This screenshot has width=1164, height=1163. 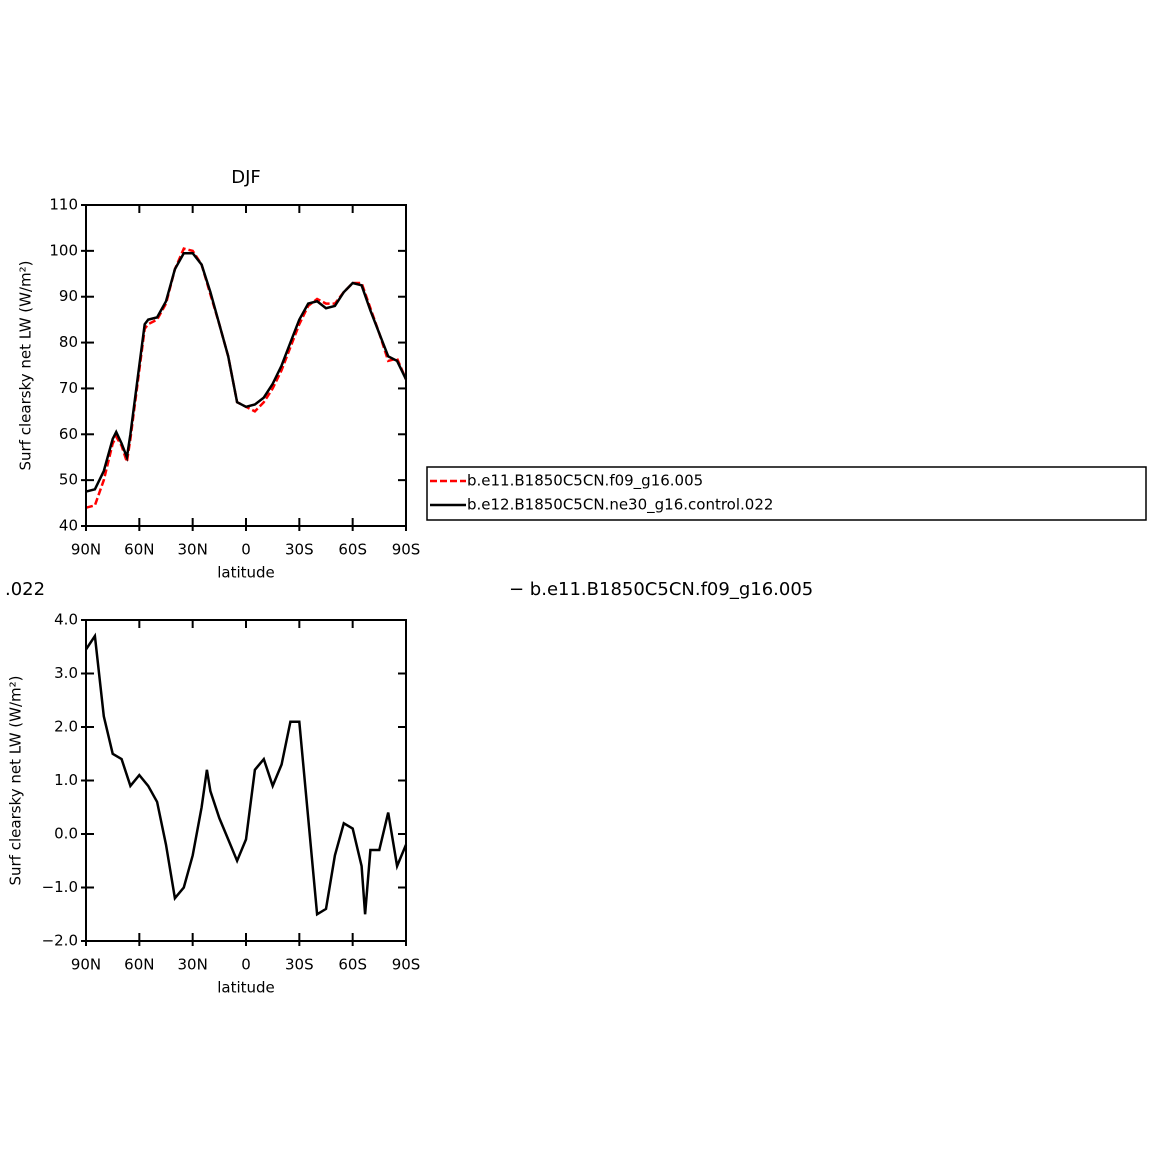 I want to click on legend-label: b.e12.B1850C5CN.ne30_g16.control.022, so click(x=620, y=505).